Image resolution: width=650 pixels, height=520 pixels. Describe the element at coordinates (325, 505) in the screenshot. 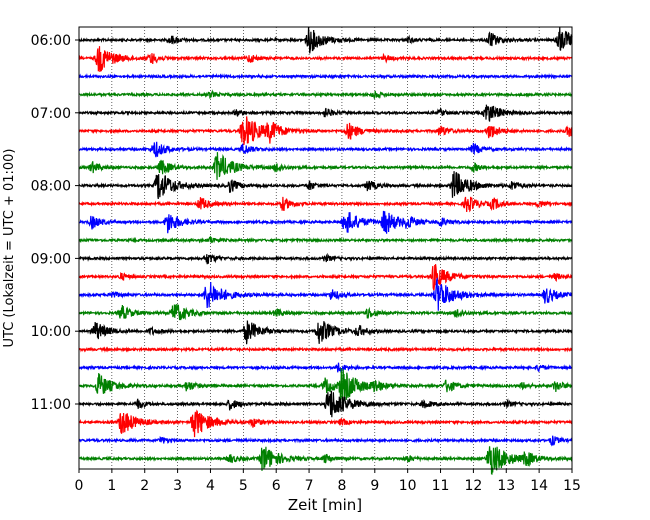

I see `x-axis-label: Zeit [min]` at that location.